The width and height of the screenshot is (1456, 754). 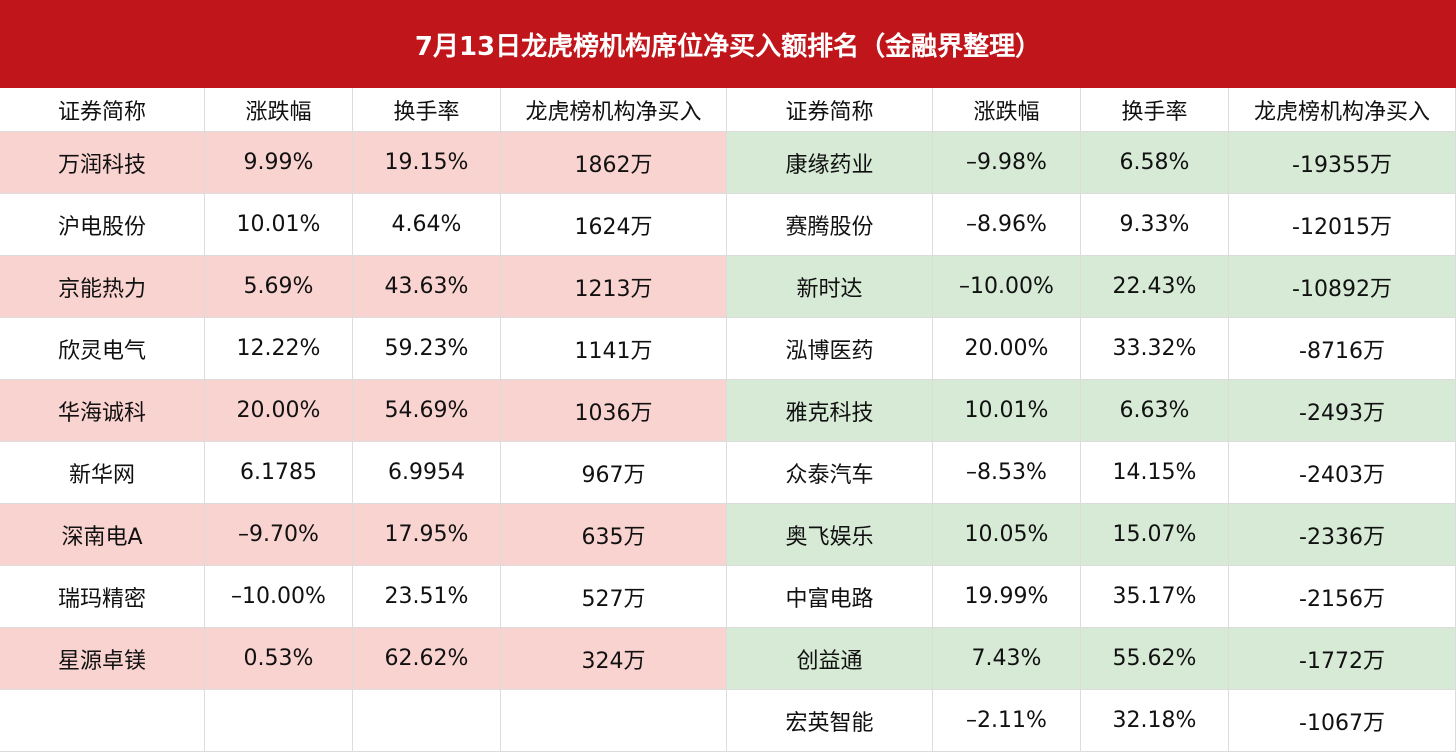 What do you see at coordinates (279, 163) in the screenshot?
I see `table-cell: 9.99%` at bounding box center [279, 163].